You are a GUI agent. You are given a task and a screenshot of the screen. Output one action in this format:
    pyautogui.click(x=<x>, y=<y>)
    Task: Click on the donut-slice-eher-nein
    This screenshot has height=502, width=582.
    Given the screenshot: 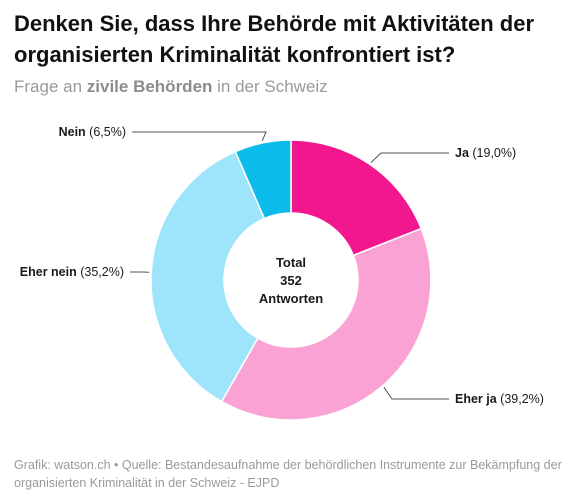 What is the action you would take?
    pyautogui.click(x=208, y=276)
    